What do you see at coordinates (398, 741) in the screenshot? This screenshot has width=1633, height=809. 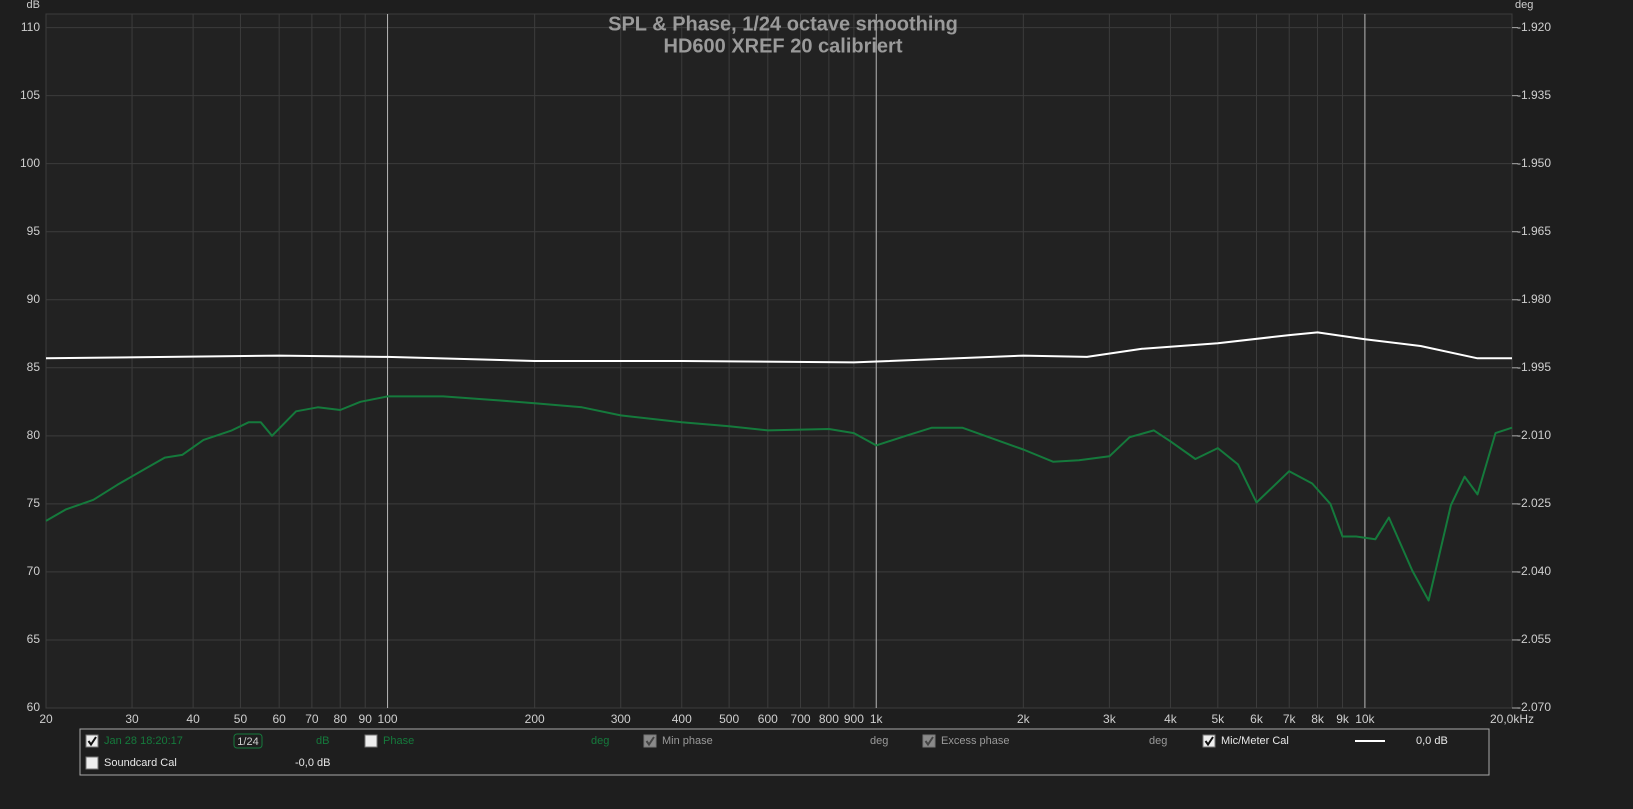 I see `legend-label: Phase` at bounding box center [398, 741].